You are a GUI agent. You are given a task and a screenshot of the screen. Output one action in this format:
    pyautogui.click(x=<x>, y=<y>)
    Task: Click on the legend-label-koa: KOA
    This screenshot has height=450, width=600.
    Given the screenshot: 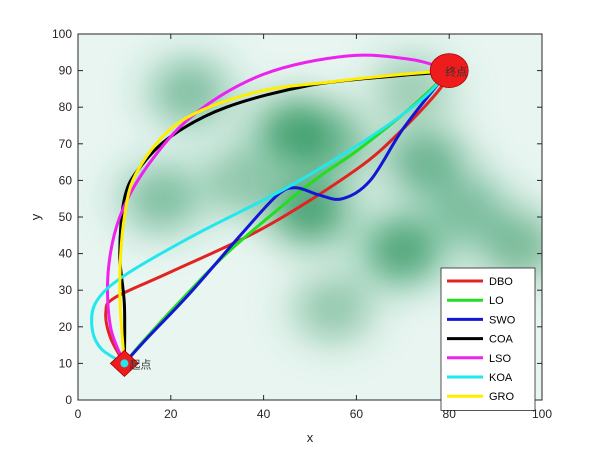 What is the action you would take?
    pyautogui.click(x=501, y=378)
    